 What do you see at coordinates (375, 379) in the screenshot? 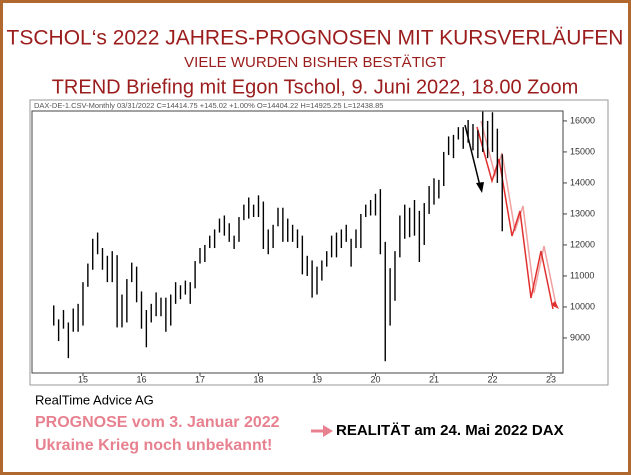
I see `x-tick-label: 20` at bounding box center [375, 379].